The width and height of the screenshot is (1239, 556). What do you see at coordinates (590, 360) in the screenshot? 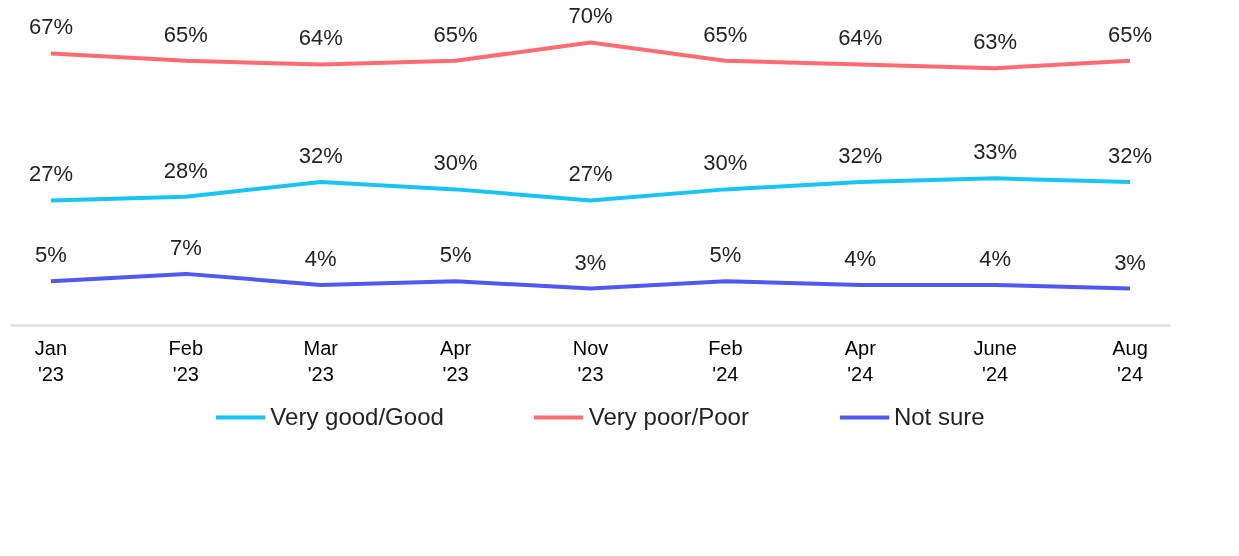
I see `x-tick-label: Nov '23` at bounding box center [590, 360].